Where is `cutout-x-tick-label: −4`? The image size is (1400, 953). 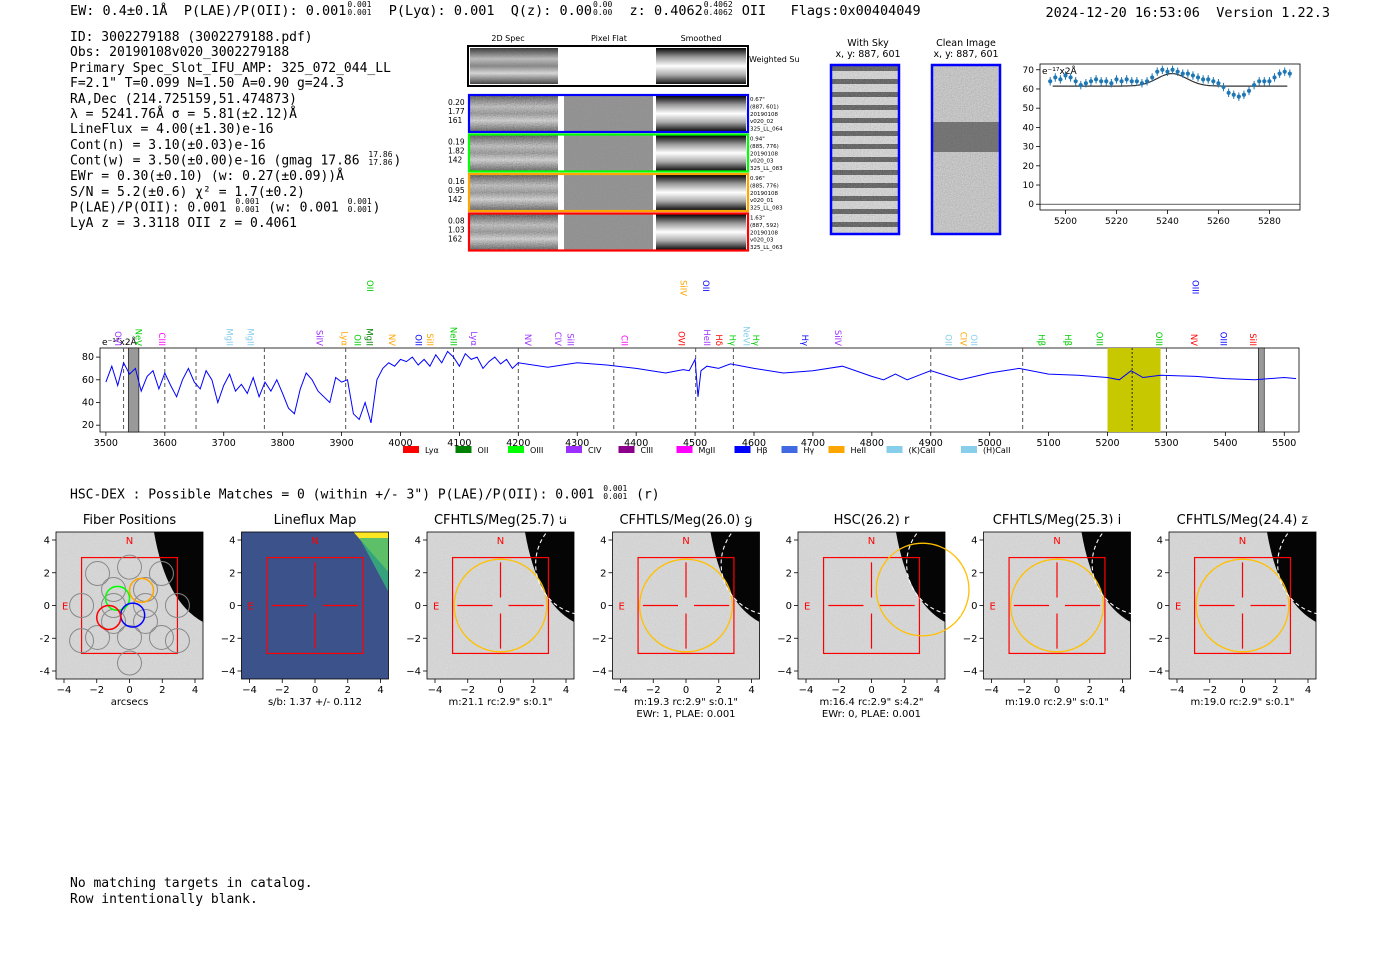
cutout-x-tick-label: −4 is located at coordinates (1177, 690).